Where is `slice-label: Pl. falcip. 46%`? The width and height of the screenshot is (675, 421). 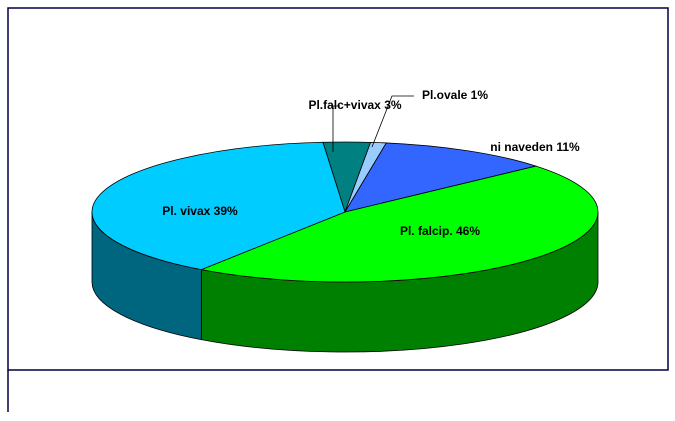
slice-label: Pl. falcip. 46% is located at coordinates (440, 231).